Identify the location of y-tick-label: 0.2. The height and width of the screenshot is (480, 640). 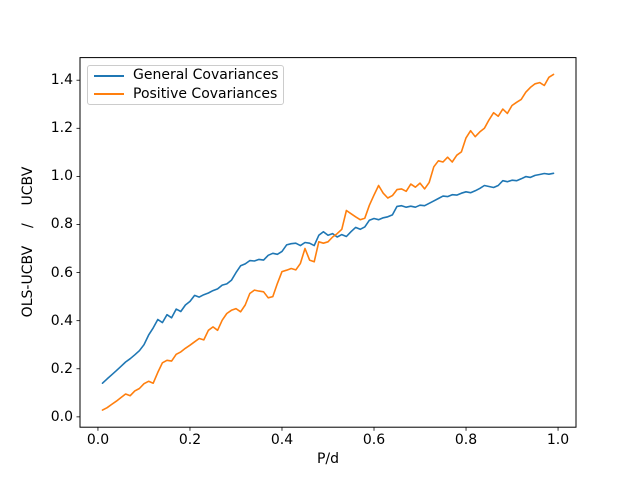
(61, 369).